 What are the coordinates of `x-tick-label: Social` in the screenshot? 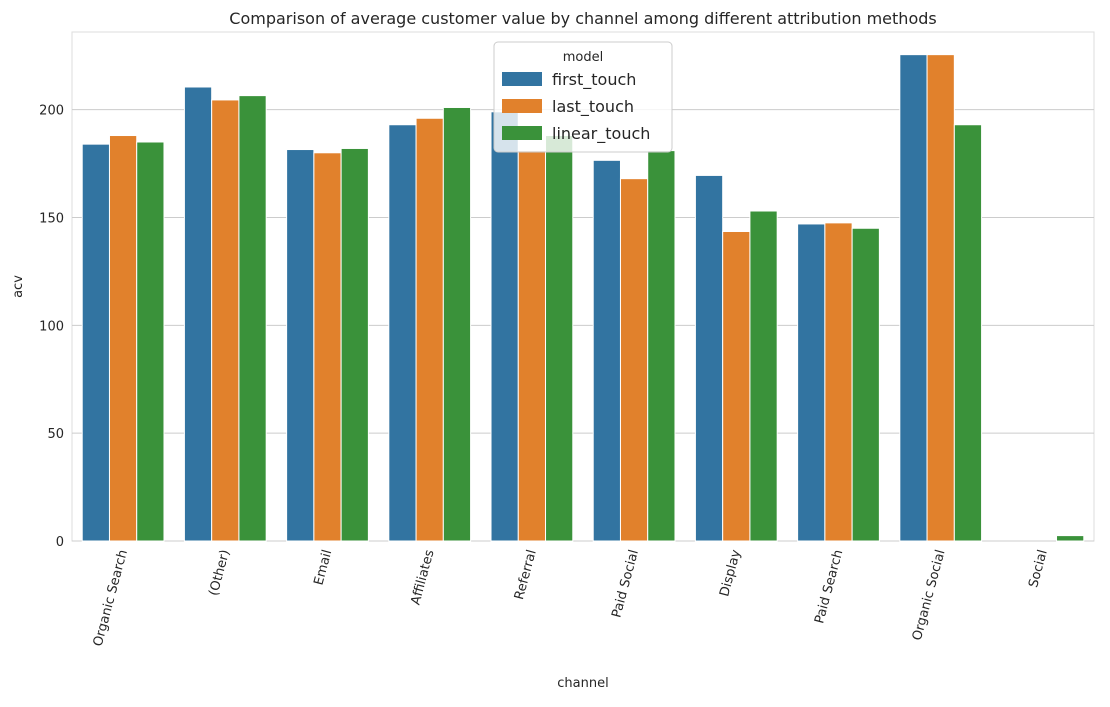 It's located at (1038, 568).